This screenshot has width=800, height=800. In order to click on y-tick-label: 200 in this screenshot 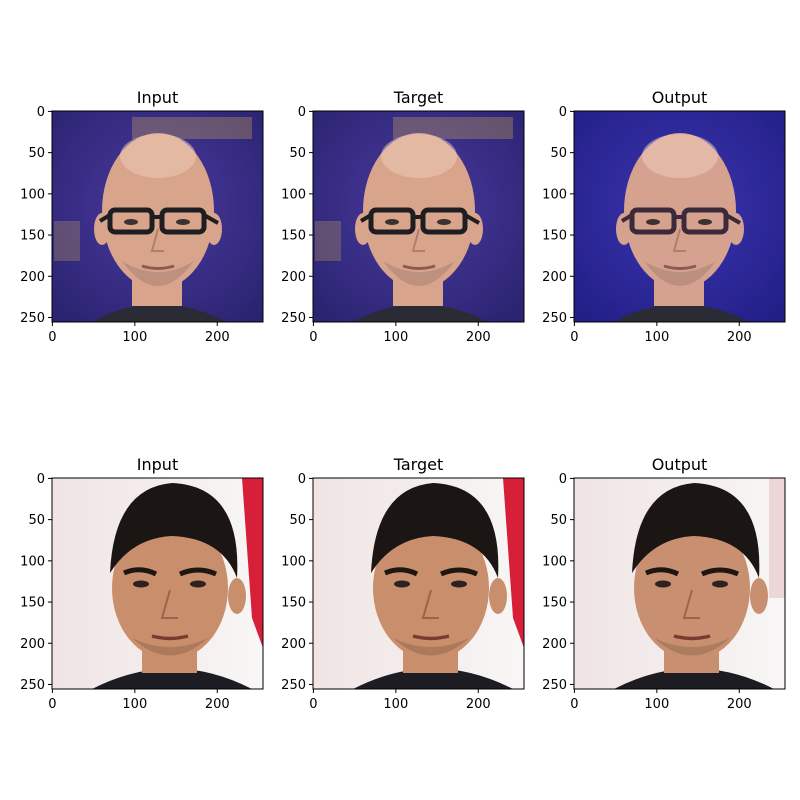, I will do `click(293, 644)`.